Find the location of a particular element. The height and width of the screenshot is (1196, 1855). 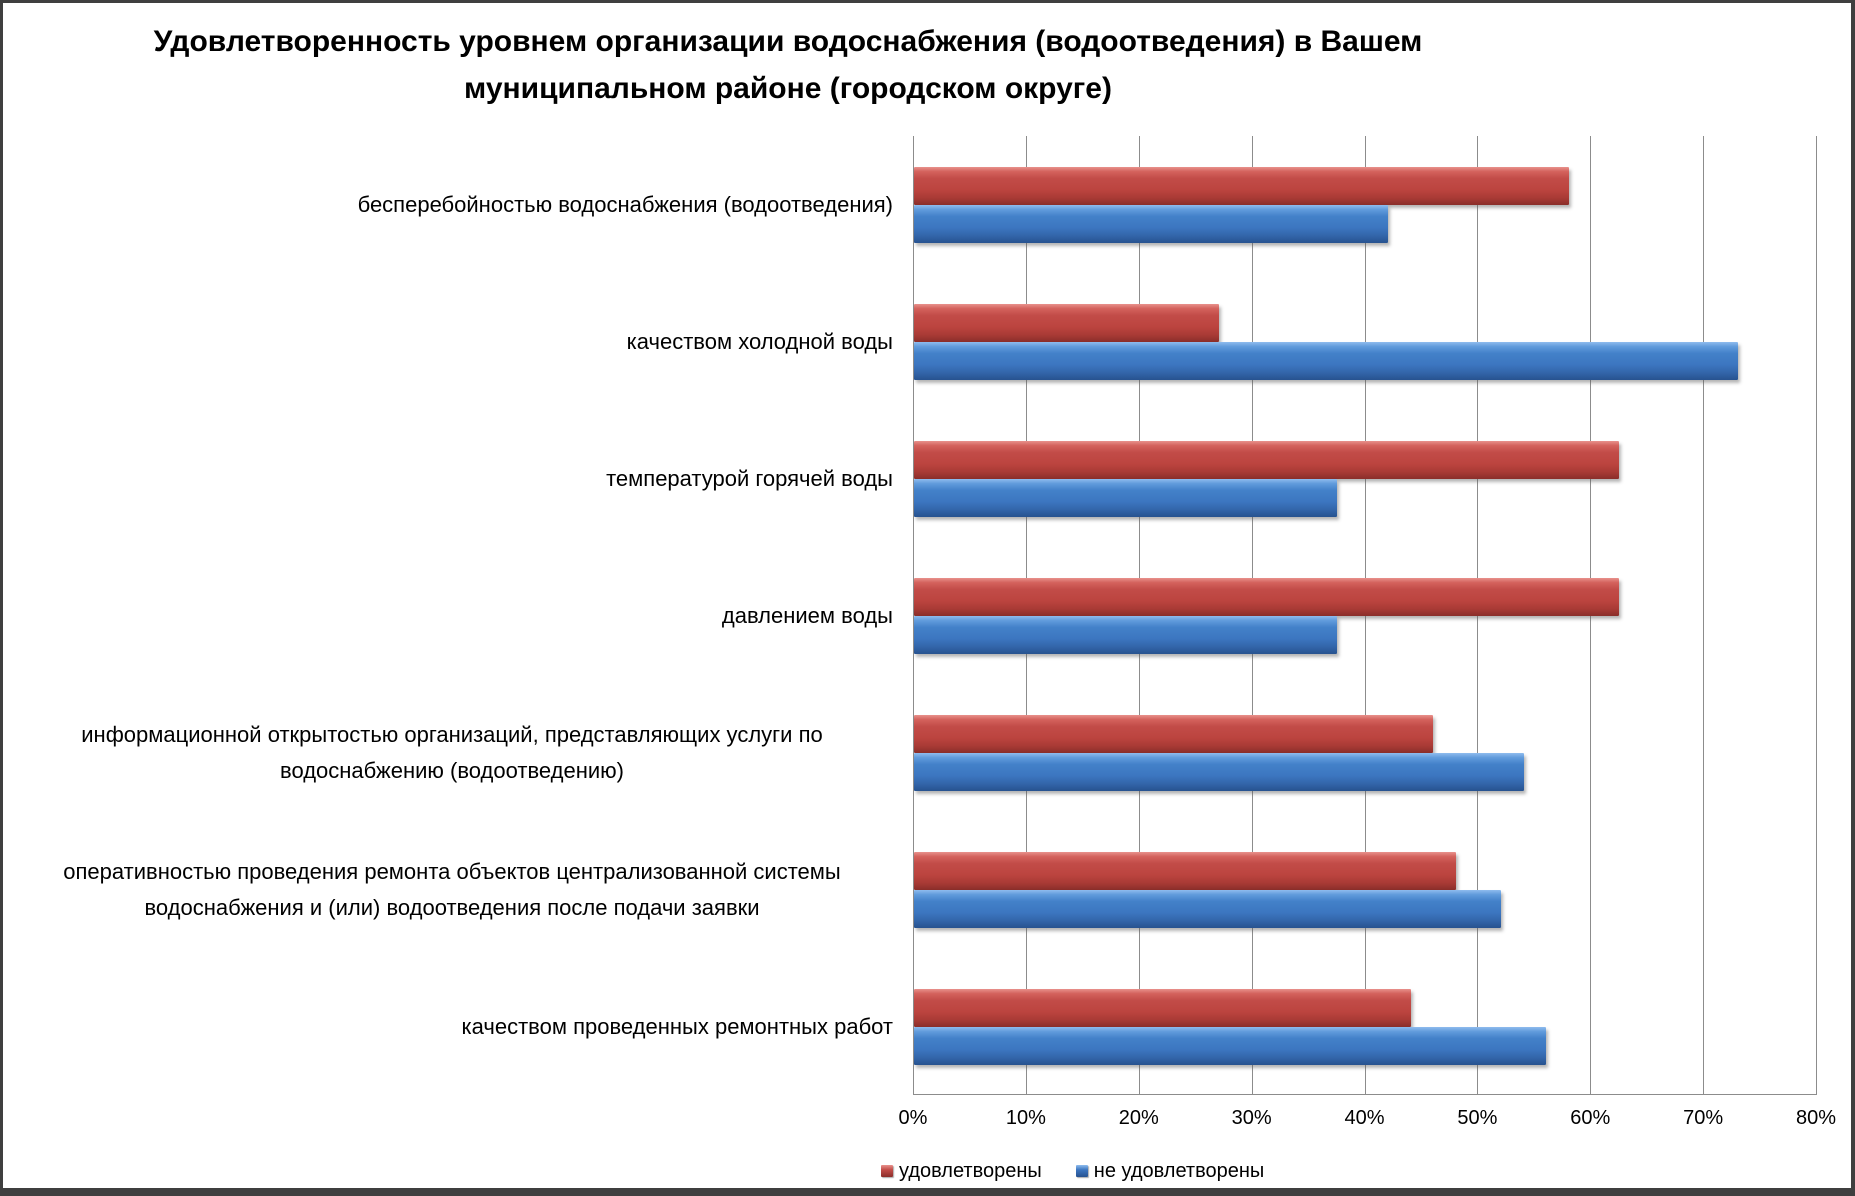

legend-item-not-satisfied: не удовлетворены is located at coordinates (1170, 1171).